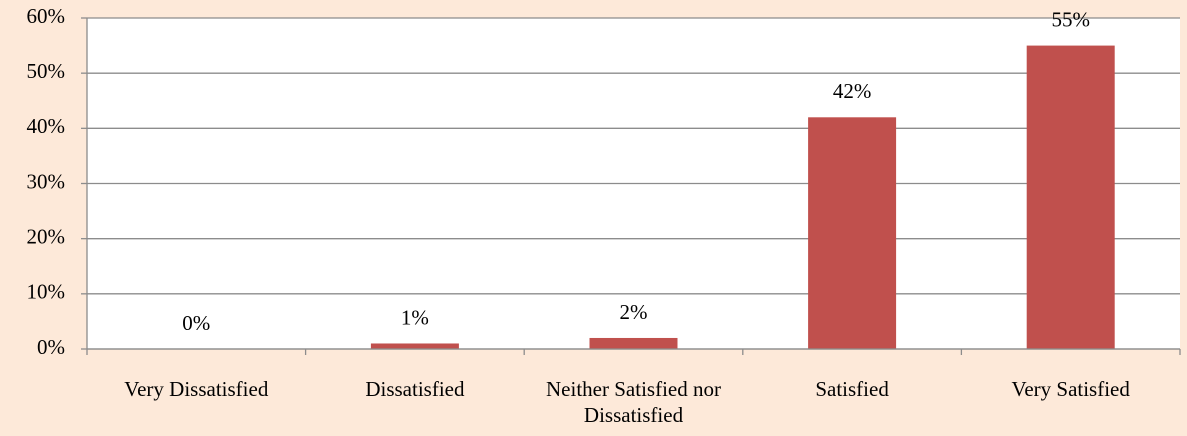  I want to click on data-label: 1%, so click(415, 317).